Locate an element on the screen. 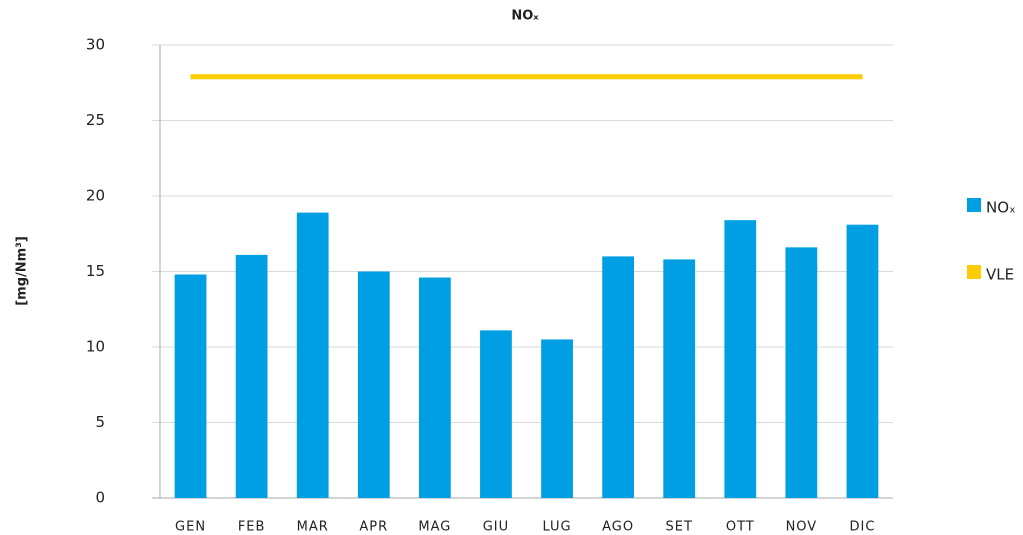  x-tick-label: OTT is located at coordinates (740, 527).